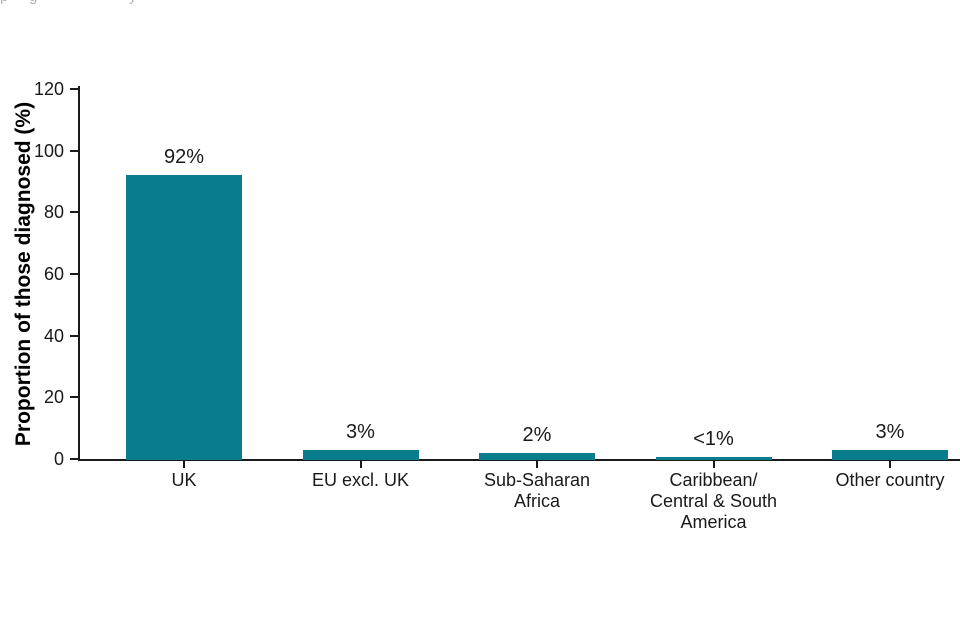  Describe the element at coordinates (4, 2) in the screenshot. I see `clipped-text-fragment: p` at that location.